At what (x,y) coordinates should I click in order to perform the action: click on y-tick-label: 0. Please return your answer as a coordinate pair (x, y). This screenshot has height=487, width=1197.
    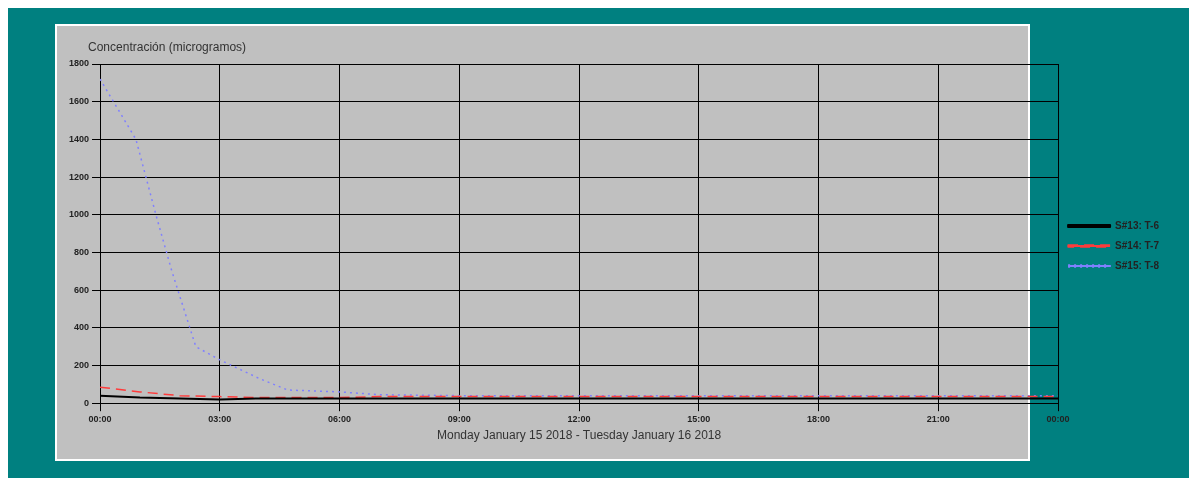
    Looking at the image, I should click on (87, 402).